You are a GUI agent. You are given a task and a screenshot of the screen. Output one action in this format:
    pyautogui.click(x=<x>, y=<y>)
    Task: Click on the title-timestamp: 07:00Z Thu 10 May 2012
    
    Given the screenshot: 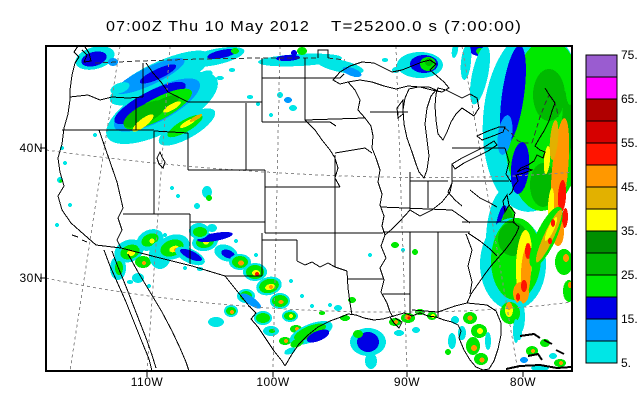 What is the action you would take?
    pyautogui.click(x=208, y=27)
    